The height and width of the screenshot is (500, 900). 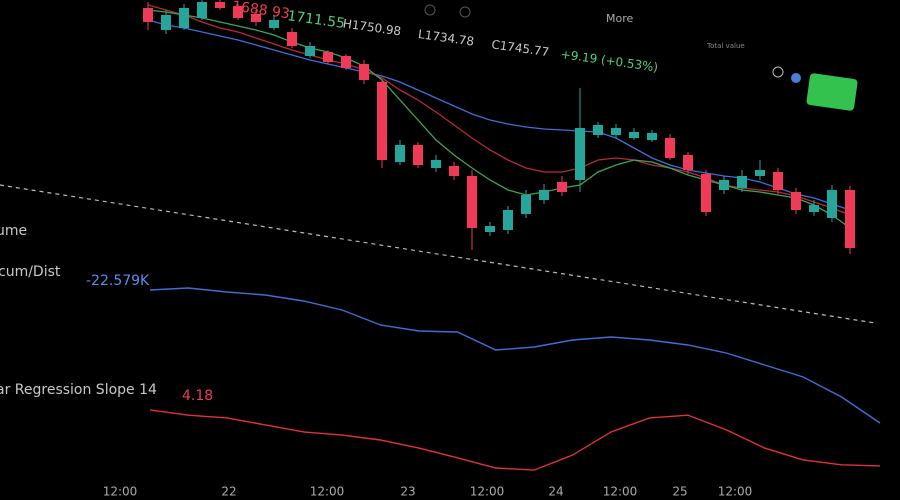 What do you see at coordinates (515, 440) in the screenshot?
I see `indicator-line` at bounding box center [515, 440].